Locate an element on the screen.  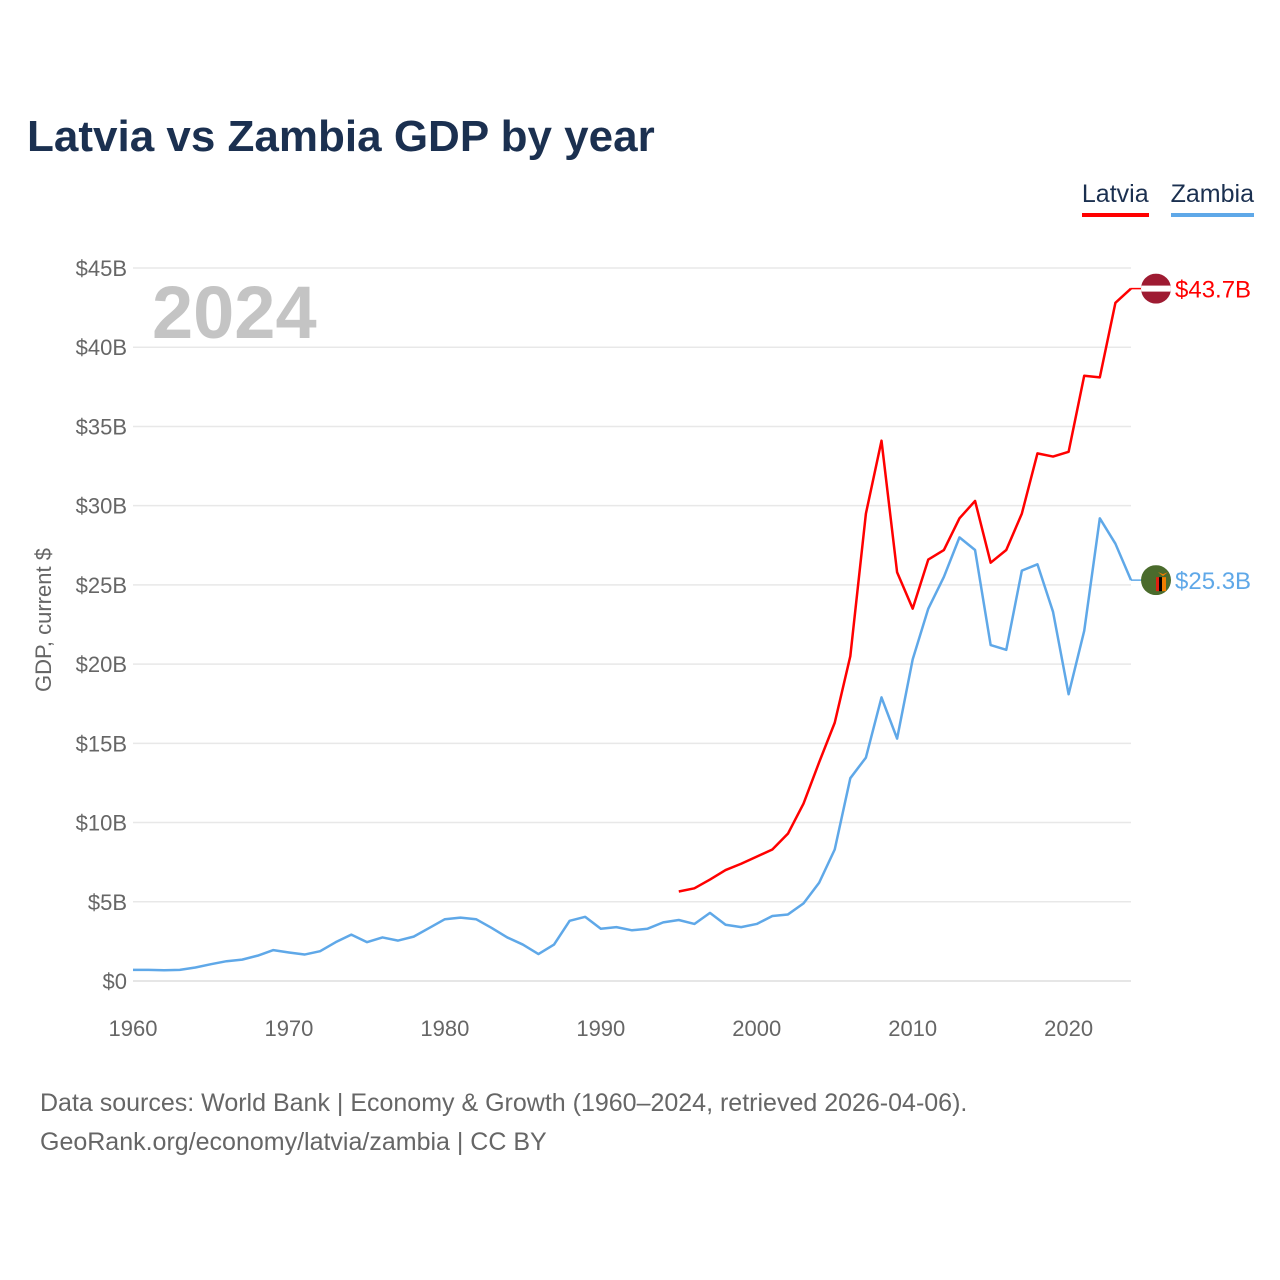
zambia-flag-icon is located at coordinates (1156, 580).